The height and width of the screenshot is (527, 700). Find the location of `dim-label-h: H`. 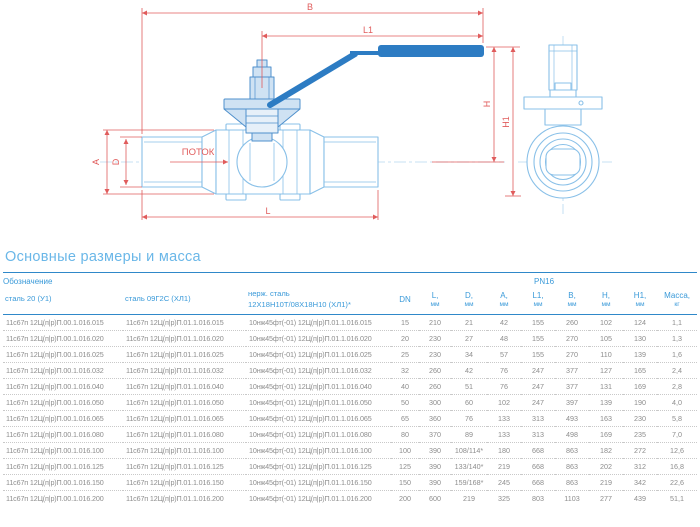

dim-label-h: H is located at coordinates (487, 104).